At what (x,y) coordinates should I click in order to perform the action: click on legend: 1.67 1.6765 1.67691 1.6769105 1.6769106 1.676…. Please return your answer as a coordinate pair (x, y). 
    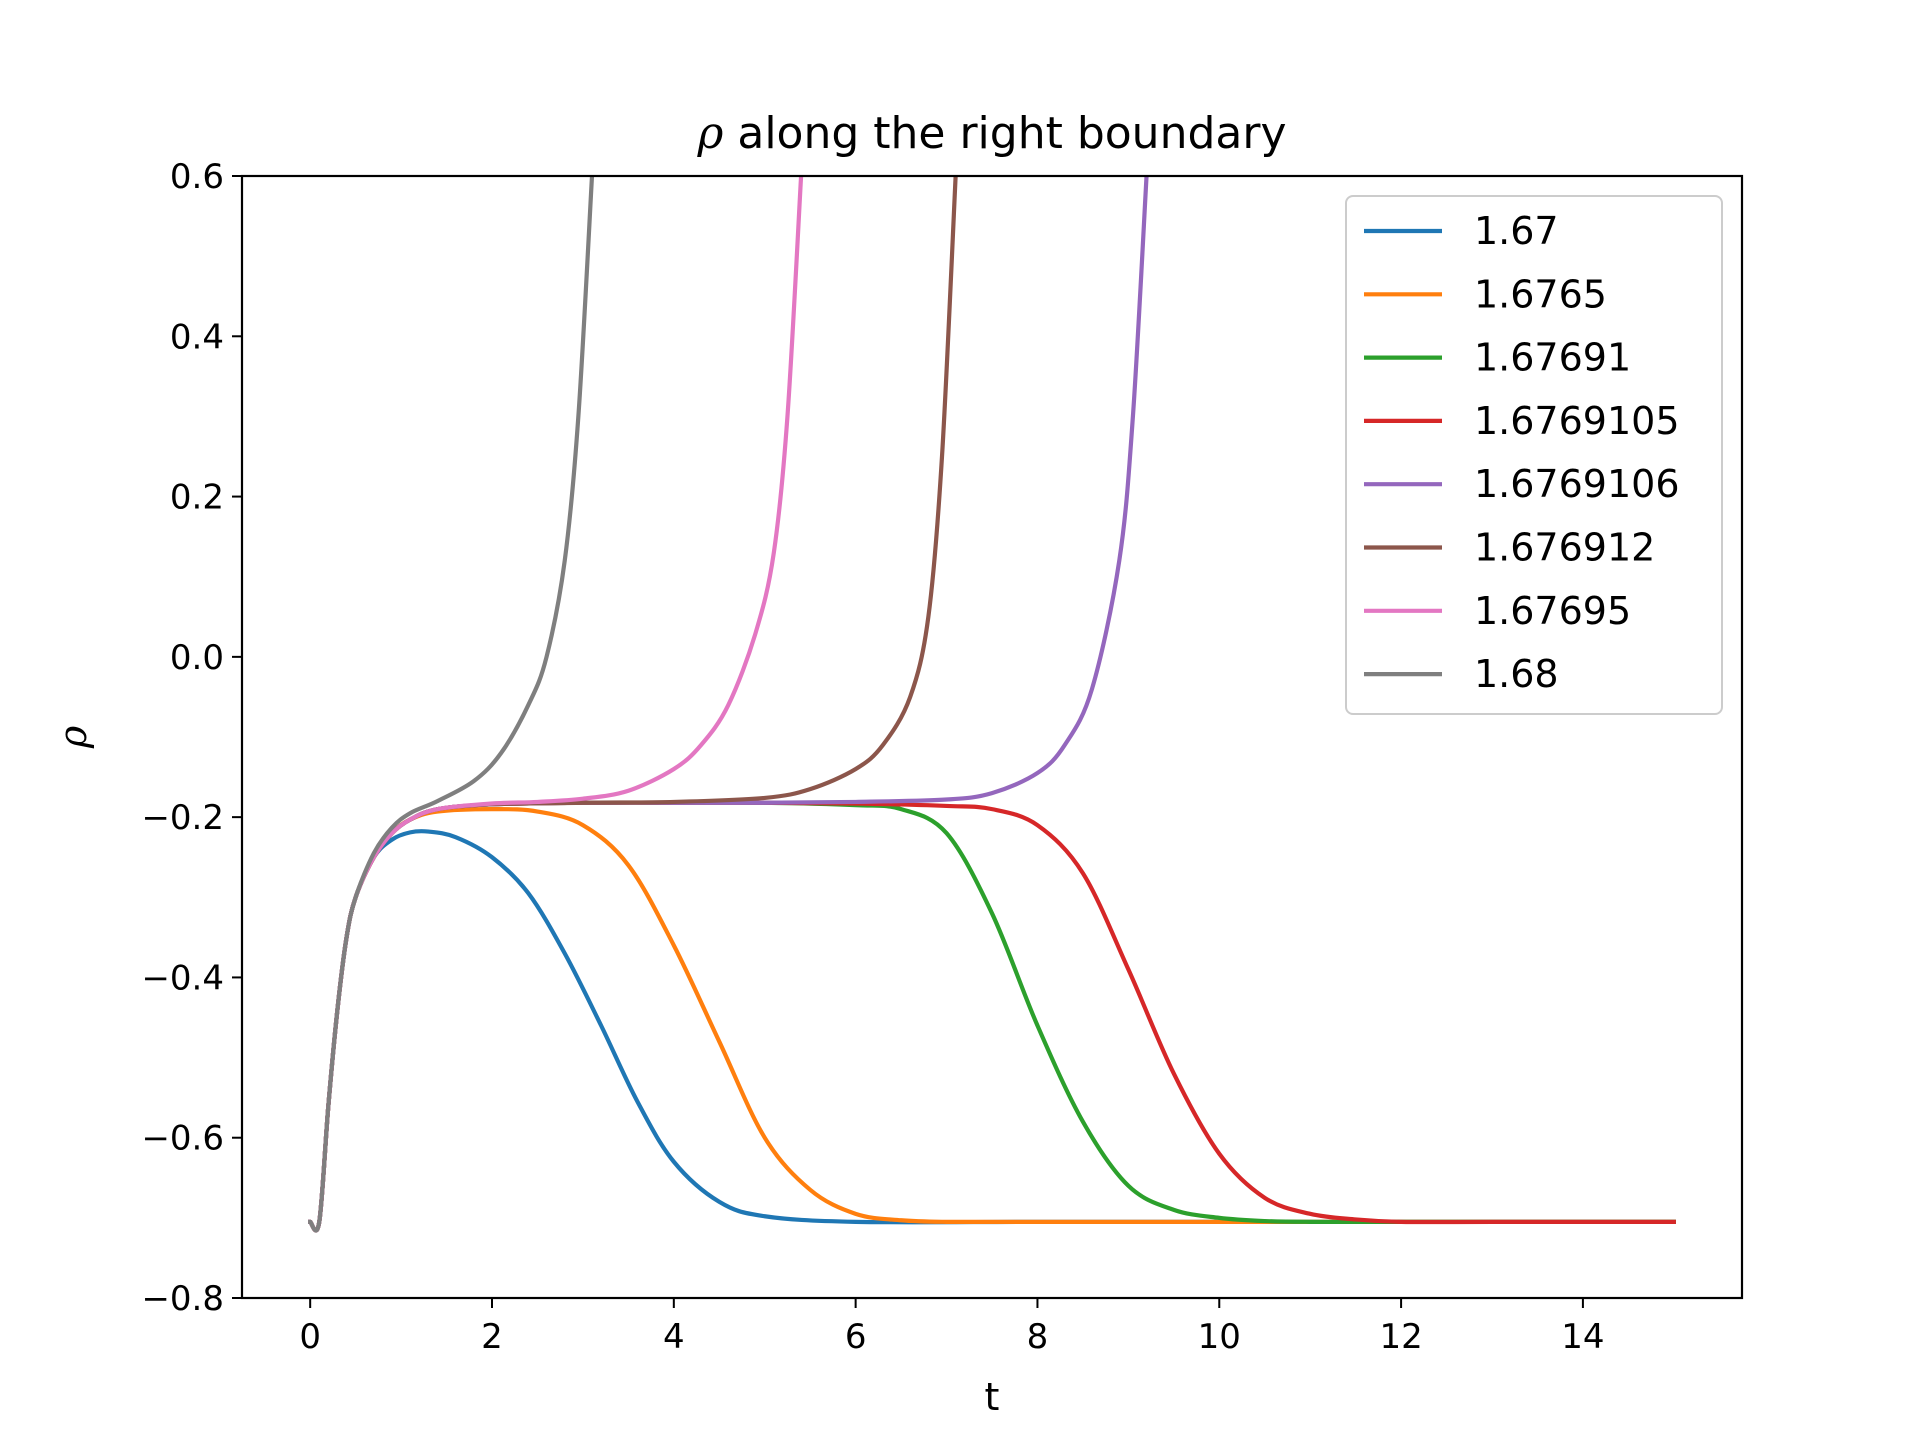
    Looking at the image, I should click on (1534, 455).